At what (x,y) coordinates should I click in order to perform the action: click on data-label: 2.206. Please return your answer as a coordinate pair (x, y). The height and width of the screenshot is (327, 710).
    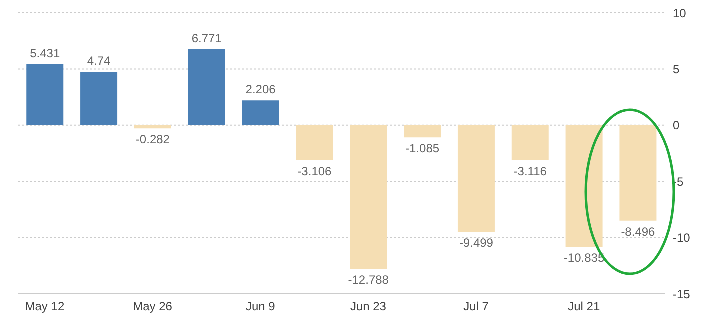
    Looking at the image, I should click on (261, 89).